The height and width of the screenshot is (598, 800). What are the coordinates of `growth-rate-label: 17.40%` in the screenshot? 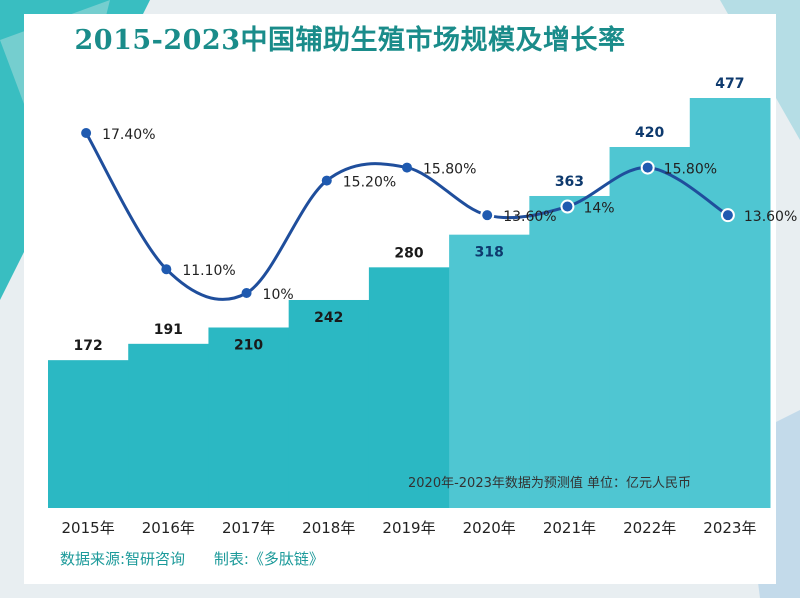 It's located at (128, 135).